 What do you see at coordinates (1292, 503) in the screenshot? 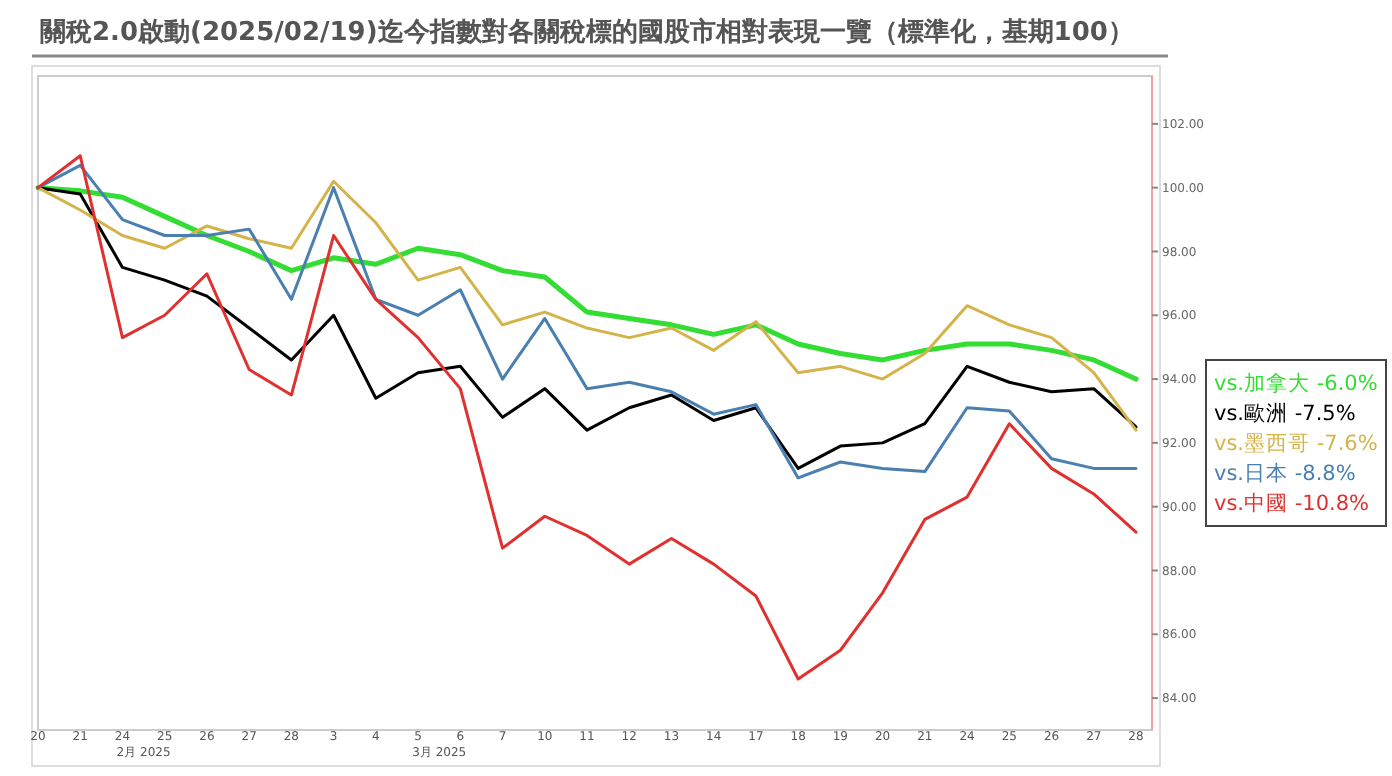
I see `text: vs.中國 -10.8%` at bounding box center [1292, 503].